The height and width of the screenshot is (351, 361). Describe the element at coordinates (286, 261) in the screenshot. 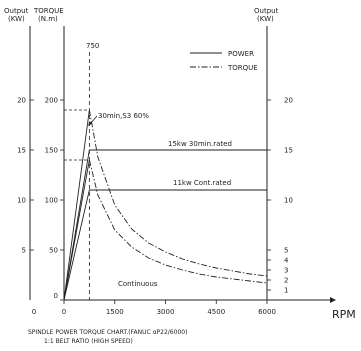

I see `right-kw-tick-label: 4` at that location.